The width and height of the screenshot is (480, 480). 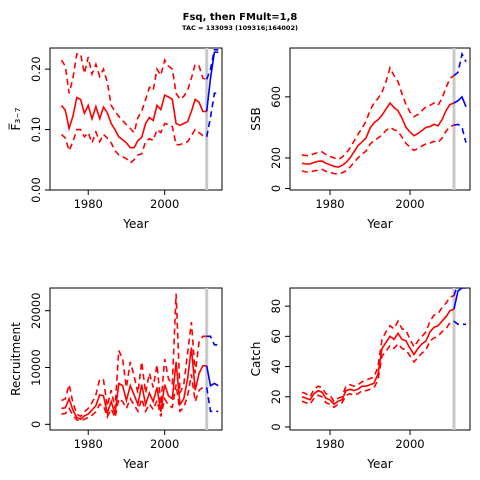 What do you see at coordinates (15, 118) in the screenshot?
I see `fbar-ylabel: F̅₃₋₇` at bounding box center [15, 118].